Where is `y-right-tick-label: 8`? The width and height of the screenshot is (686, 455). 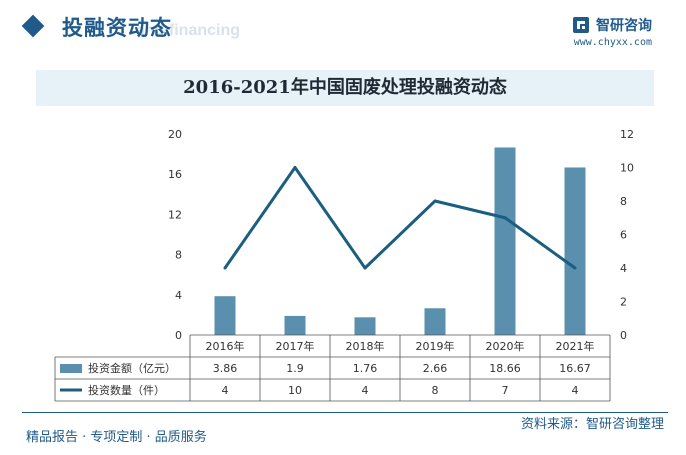 y-right-tick-label: 8 is located at coordinates (623, 201).